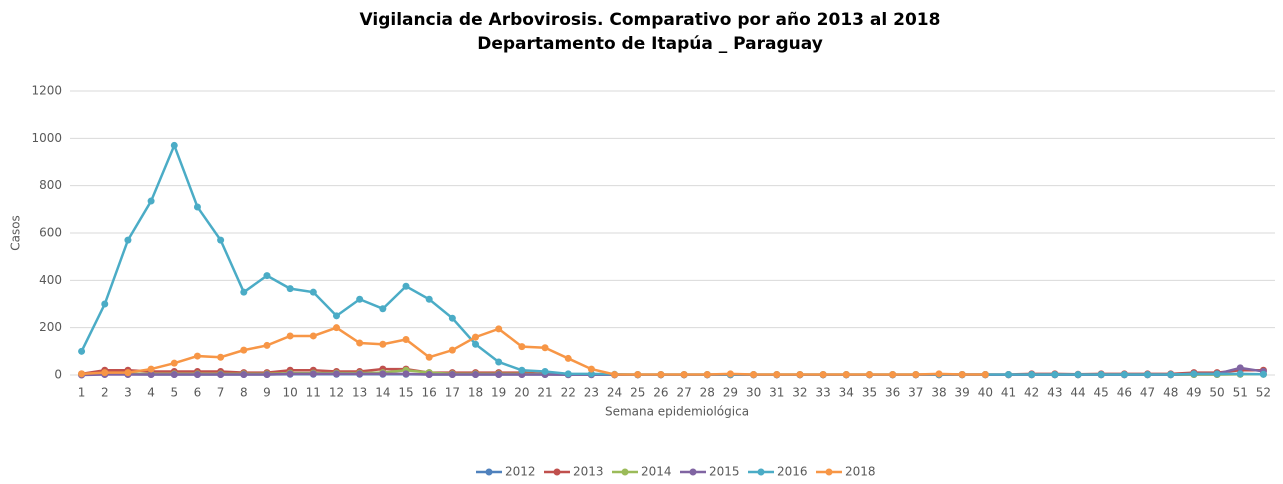 Image resolution: width=1283 pixels, height=484 pixels. I want to click on x-tick-label: 52, so click(1263, 393).